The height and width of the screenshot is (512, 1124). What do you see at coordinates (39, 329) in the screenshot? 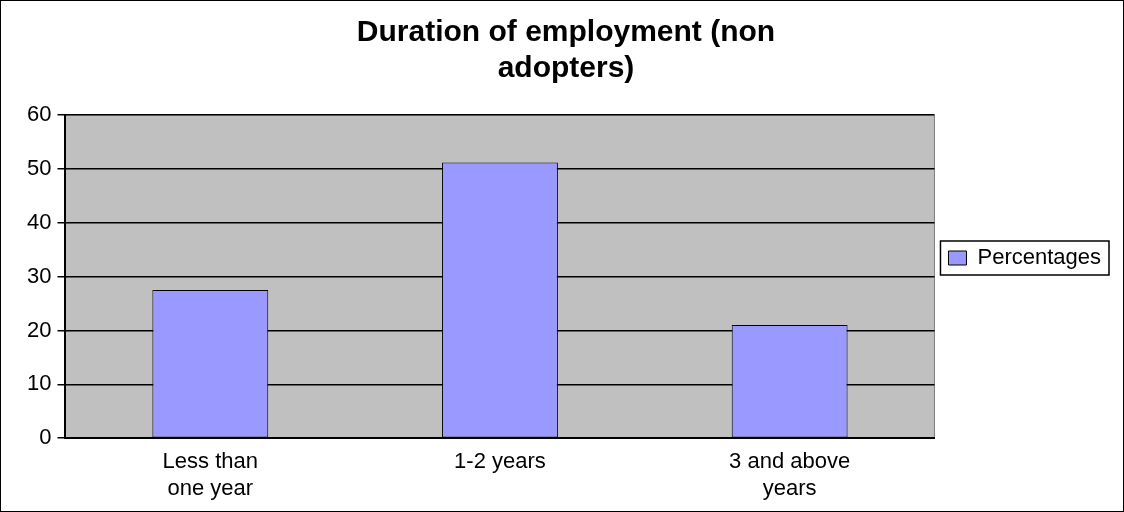
I see `y-tick-label: 20` at bounding box center [39, 329].